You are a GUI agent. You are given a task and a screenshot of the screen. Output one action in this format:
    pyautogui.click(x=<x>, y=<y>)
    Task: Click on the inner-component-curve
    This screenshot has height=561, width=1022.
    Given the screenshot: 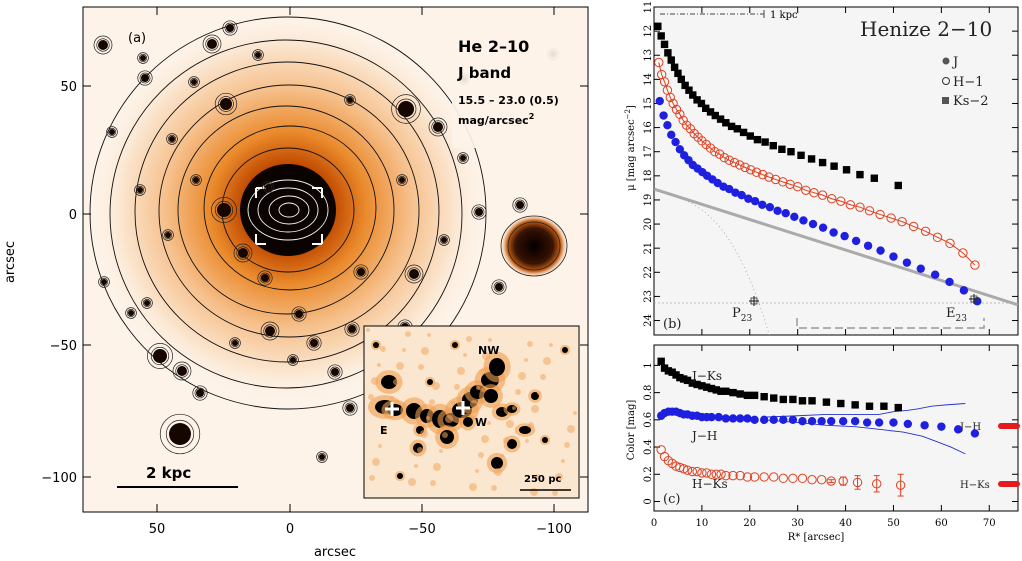 What is the action you would take?
    pyautogui.click(x=712, y=262)
    